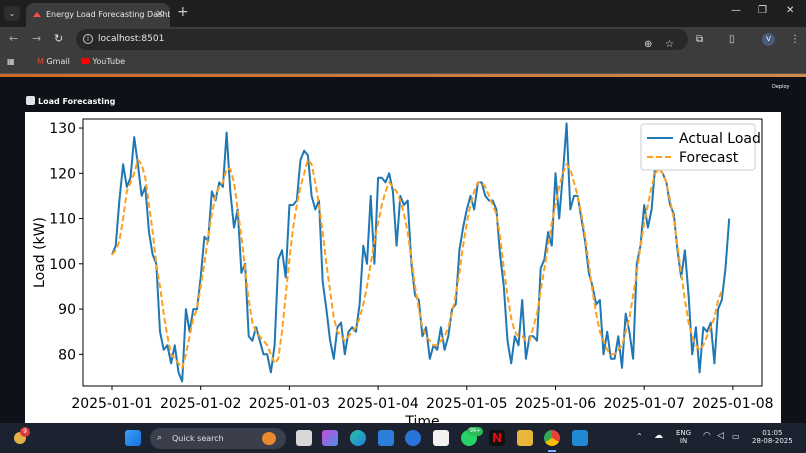 The height and width of the screenshot is (453, 806). What do you see at coordinates (795, 39) in the screenshot?
I see `menu-icon: ⋮` at bounding box center [795, 39].